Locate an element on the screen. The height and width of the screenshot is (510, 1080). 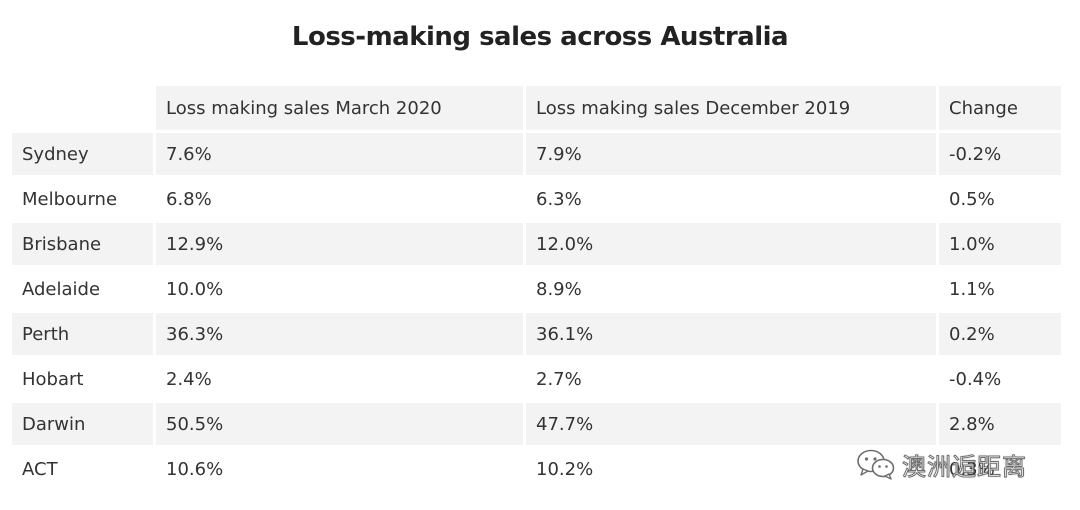
cell-march-2020: 50.5% is located at coordinates (339, 424).